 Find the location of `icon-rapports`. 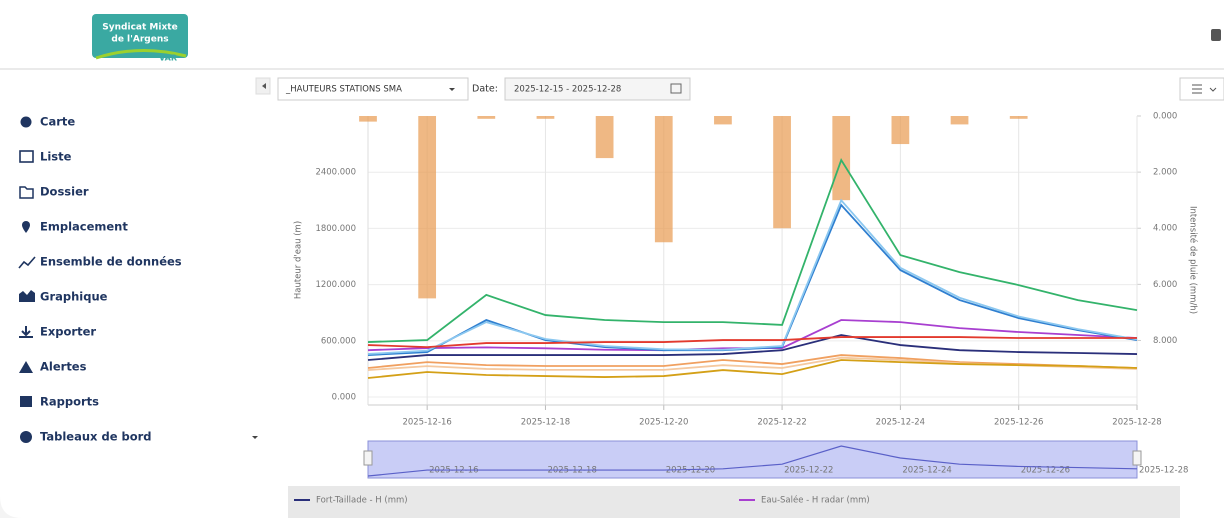

icon-rapports is located at coordinates (26, 401).